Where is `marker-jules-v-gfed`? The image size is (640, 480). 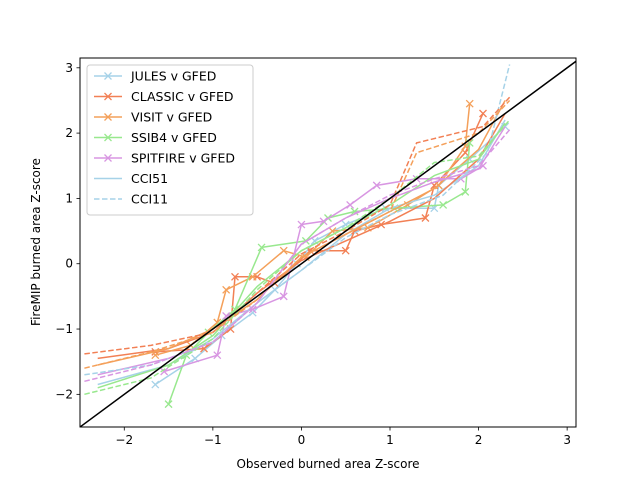 marker-jules-v-gfed is located at coordinates (155, 384).